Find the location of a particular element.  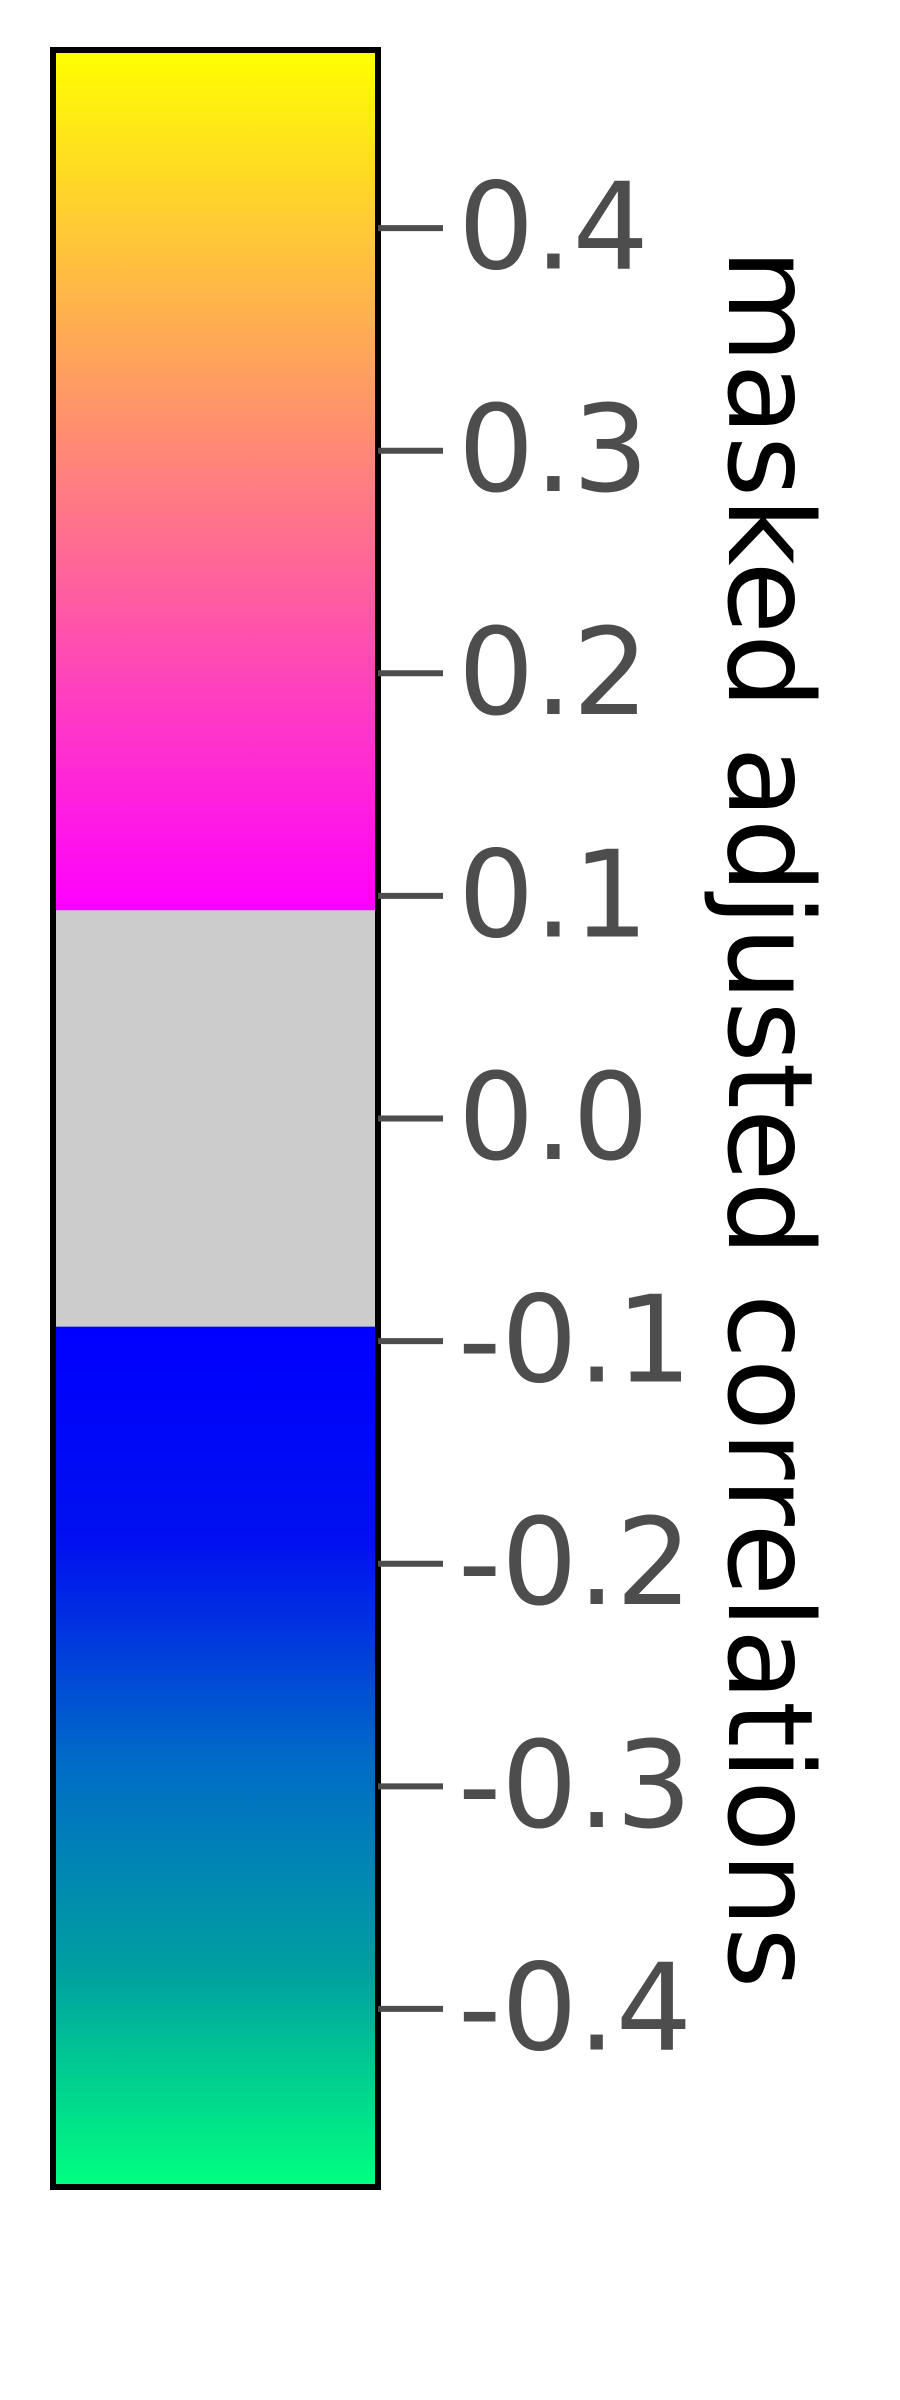

tick-label: -0.1 is located at coordinates (575, 1341).